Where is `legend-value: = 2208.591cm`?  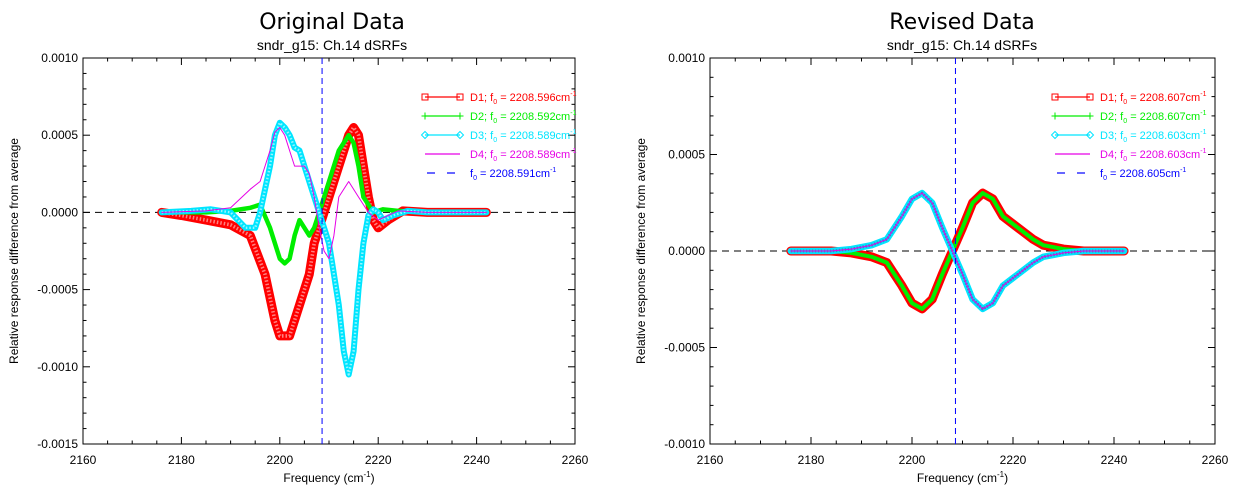 legend-value: = 2208.591cm is located at coordinates (513, 174).